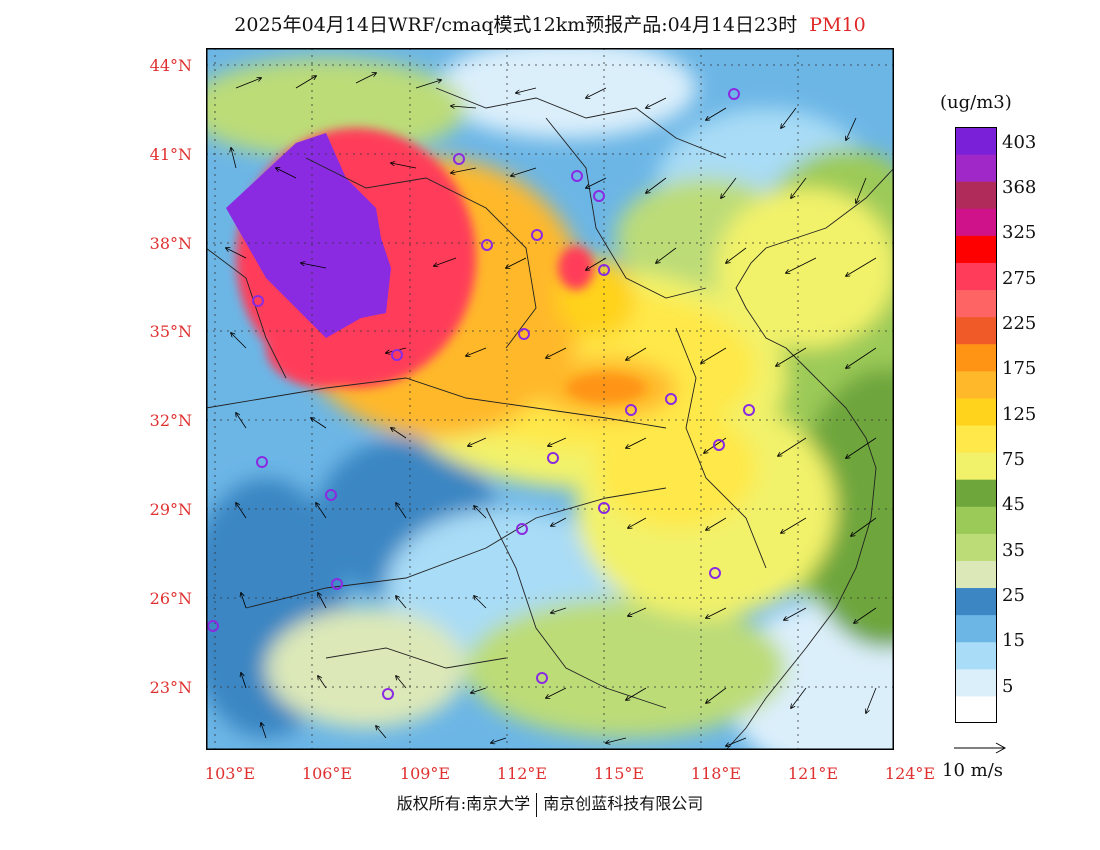  Describe the element at coordinates (910, 773) in the screenshot. I see `lon-label: 124°E` at that location.